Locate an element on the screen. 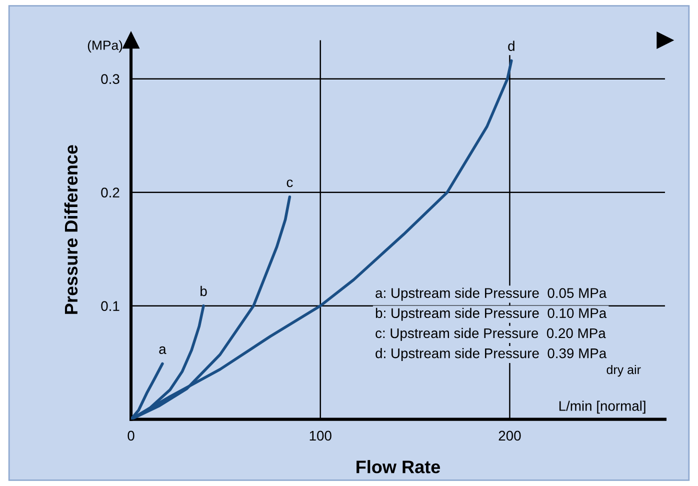 The height and width of the screenshot is (486, 698). annotation: b: Upstream side Pressure 0.10 MPa is located at coordinates (491, 314).